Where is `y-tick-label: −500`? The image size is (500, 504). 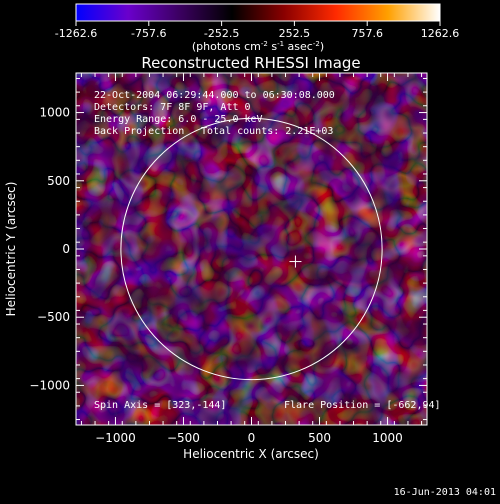
y-tick-label: −500 is located at coordinates (53, 317).